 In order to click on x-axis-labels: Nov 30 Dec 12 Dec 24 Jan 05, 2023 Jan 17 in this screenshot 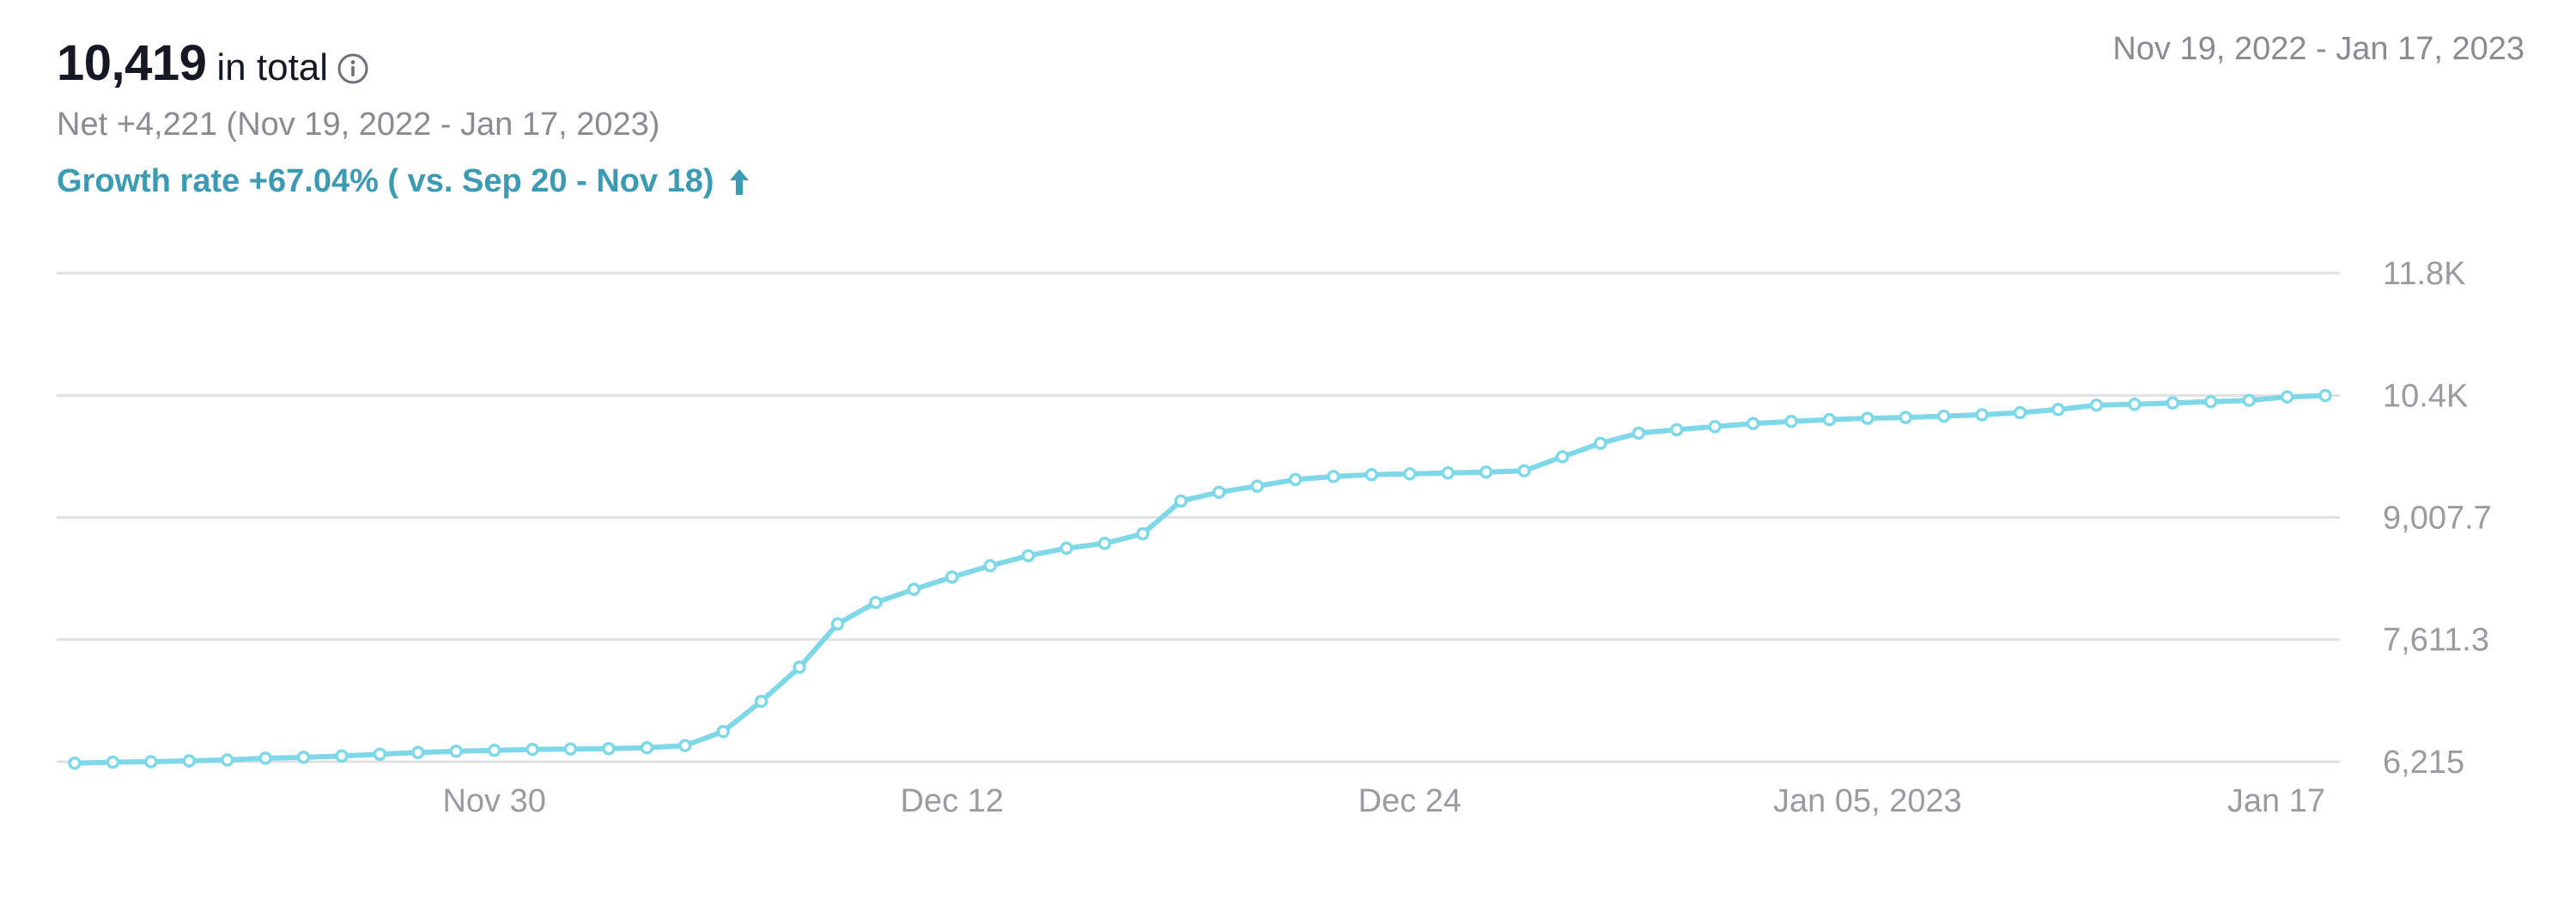, I will do `click(1383, 801)`.